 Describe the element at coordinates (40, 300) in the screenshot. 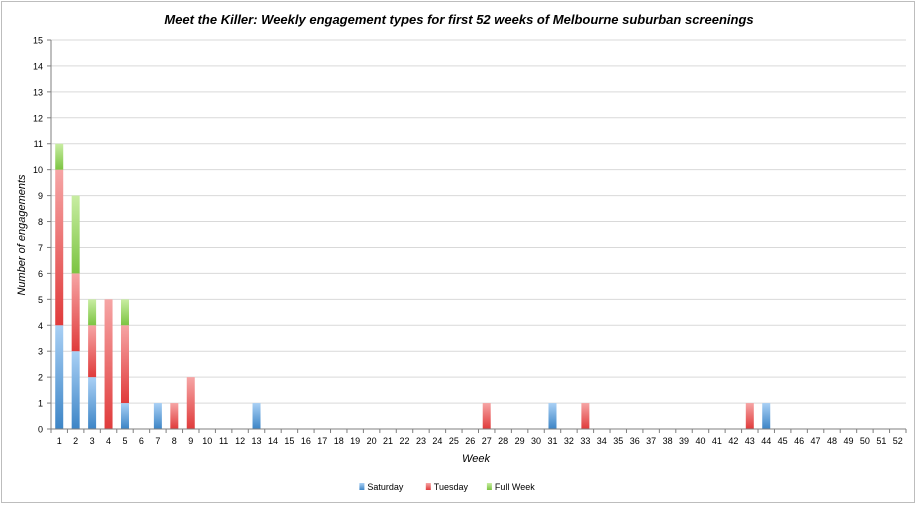

I see `y-tick-label: 5` at that location.